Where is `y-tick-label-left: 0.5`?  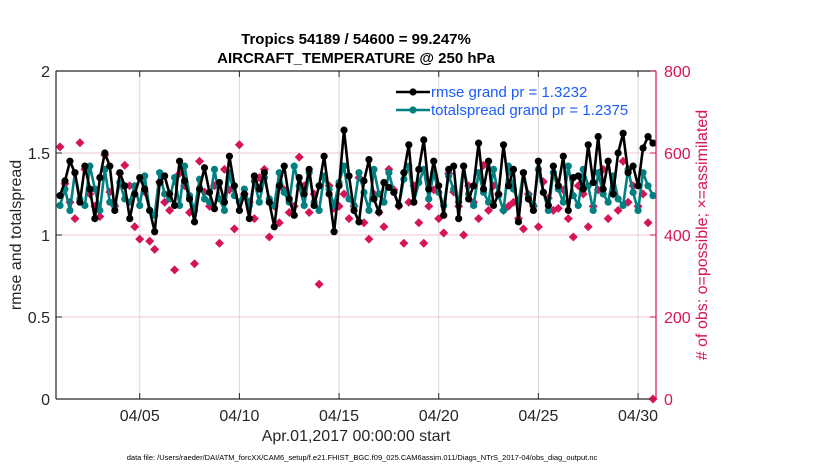
y-tick-label-left: 0.5 is located at coordinates (39, 318).